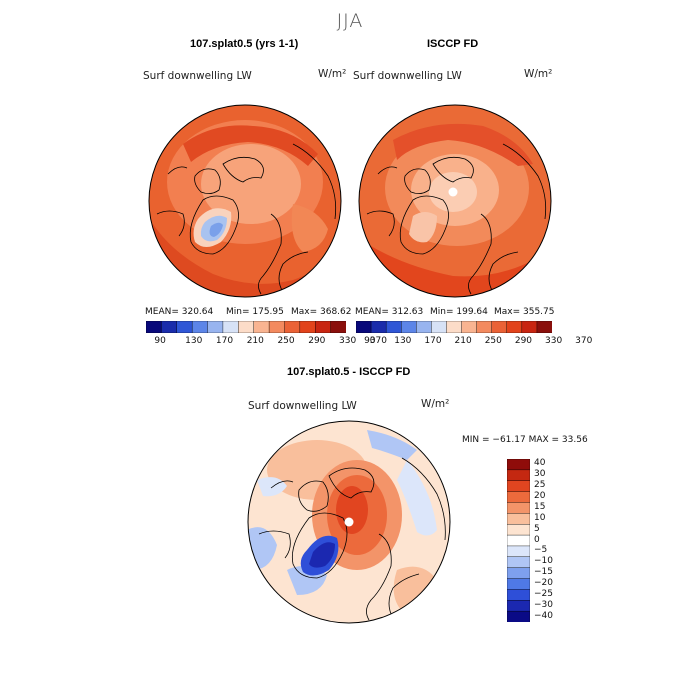 This screenshot has height=700, width=700. Describe the element at coordinates (537, 528) in the screenshot. I see `colorbar-tick-label: 5` at that location.